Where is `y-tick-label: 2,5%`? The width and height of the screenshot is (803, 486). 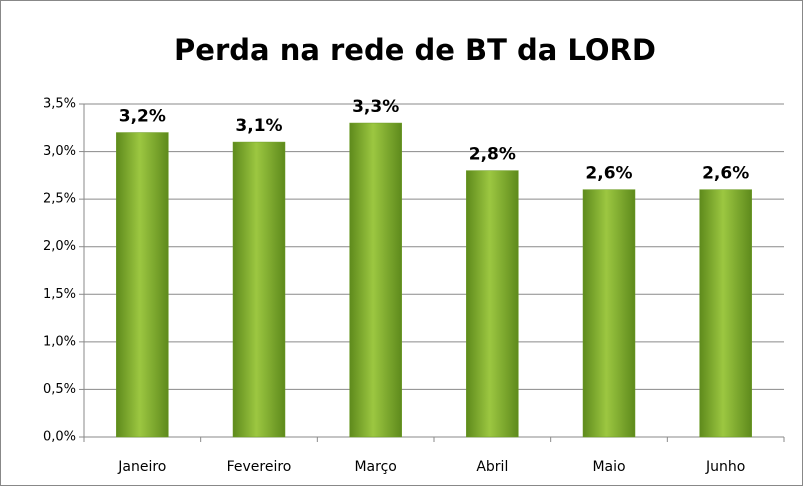
y-tick-label: 2,5% is located at coordinates (59, 199).